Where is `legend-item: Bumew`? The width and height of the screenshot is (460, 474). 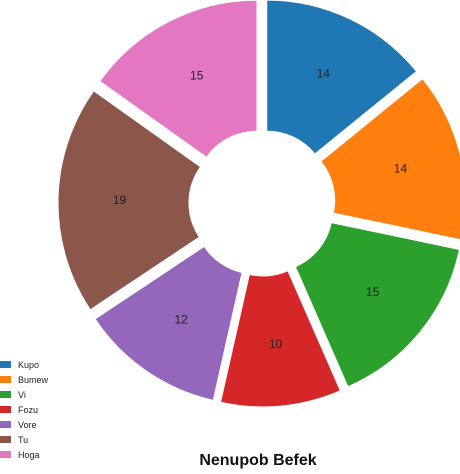 legend-item: Bumew is located at coordinates (24, 379).